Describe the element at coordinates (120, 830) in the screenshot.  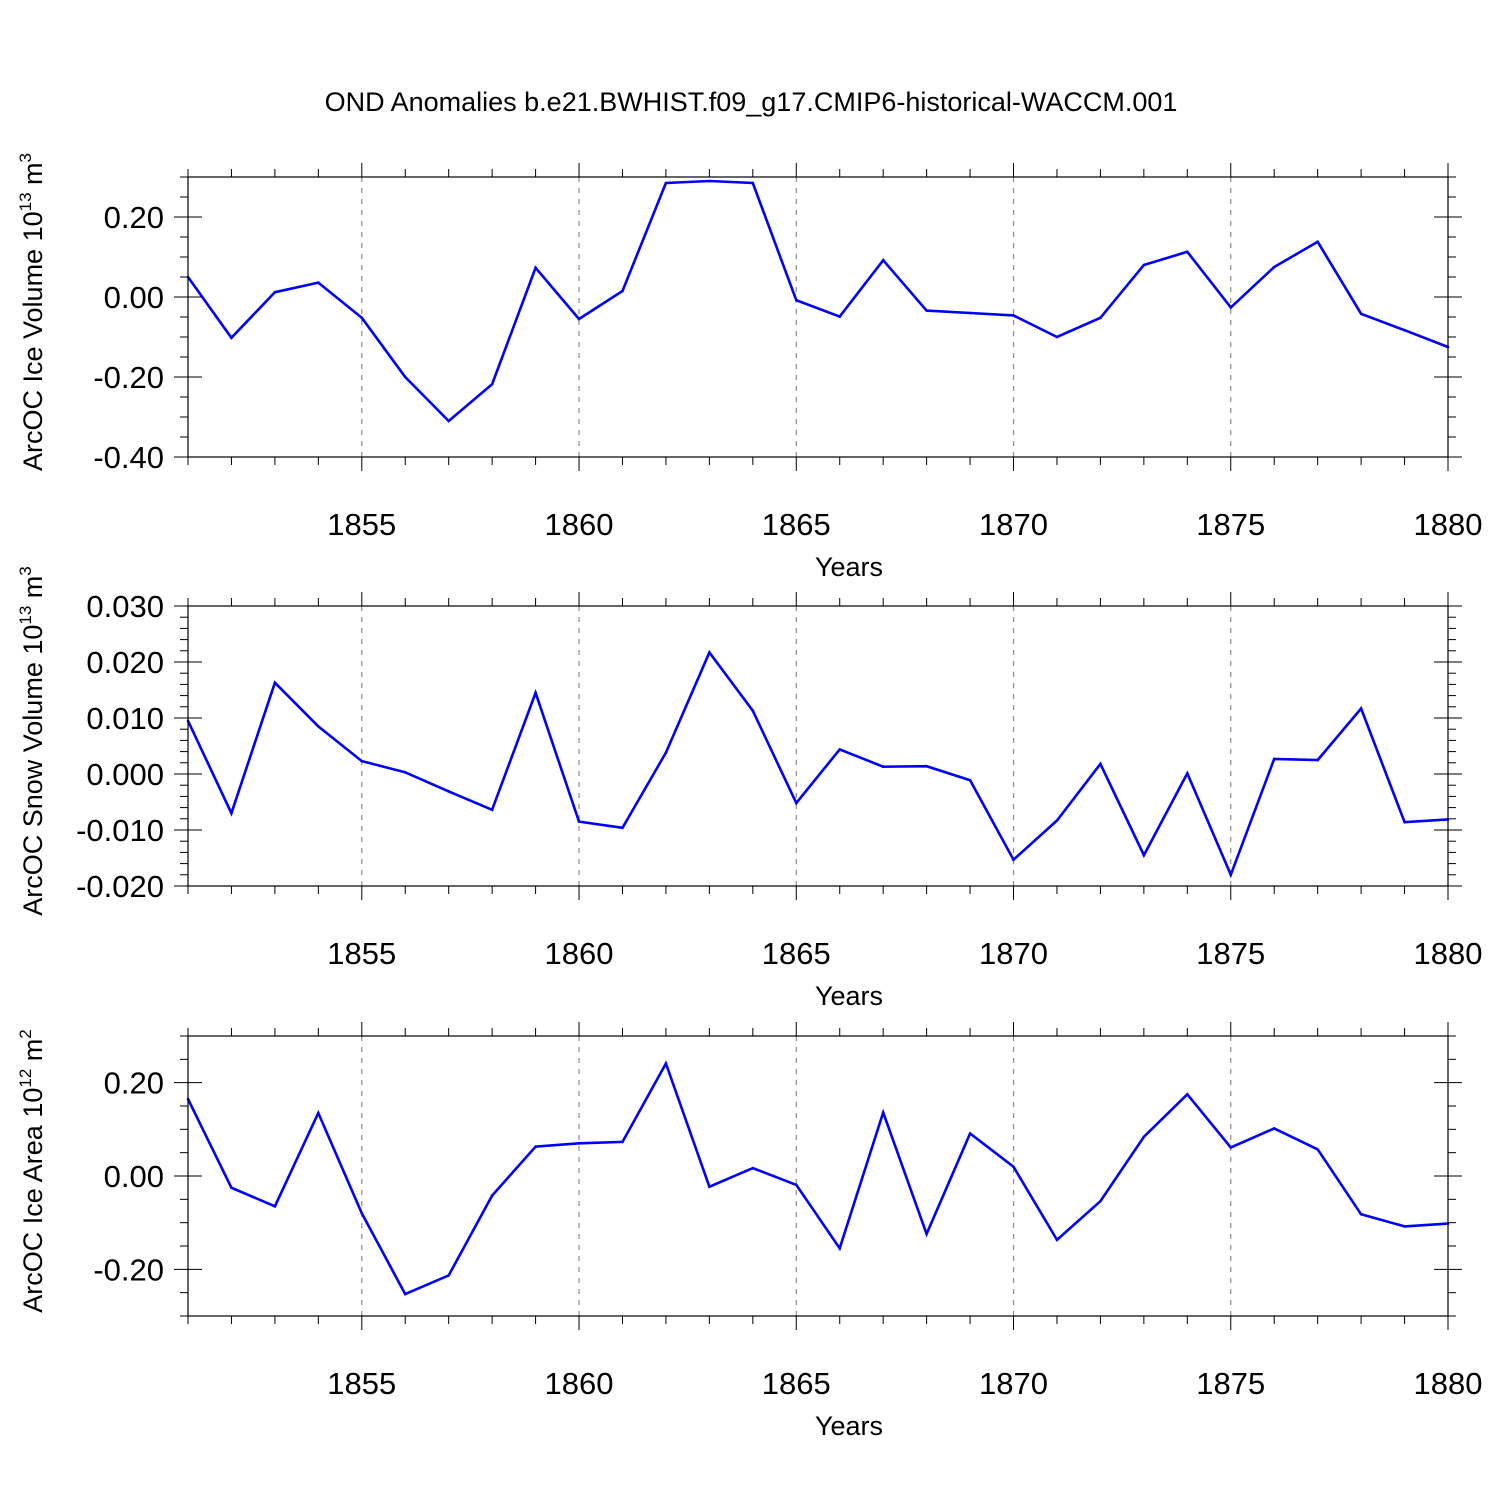
I see `y-tick-label: -0.010` at that location.